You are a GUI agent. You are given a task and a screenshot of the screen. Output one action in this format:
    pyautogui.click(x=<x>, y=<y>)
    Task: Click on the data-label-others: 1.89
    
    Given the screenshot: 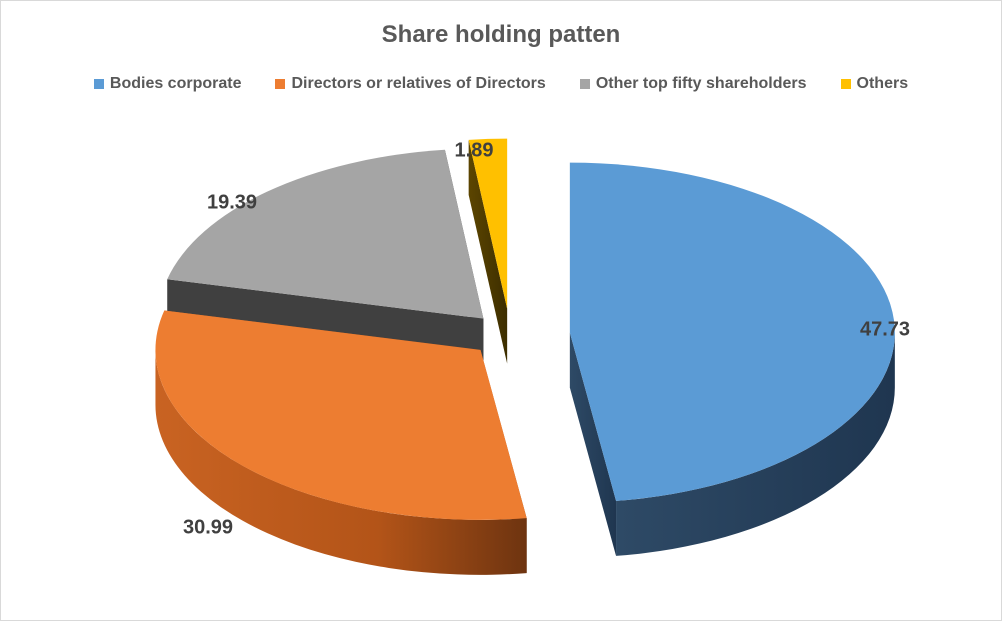 What is the action you would take?
    pyautogui.click(x=474, y=150)
    